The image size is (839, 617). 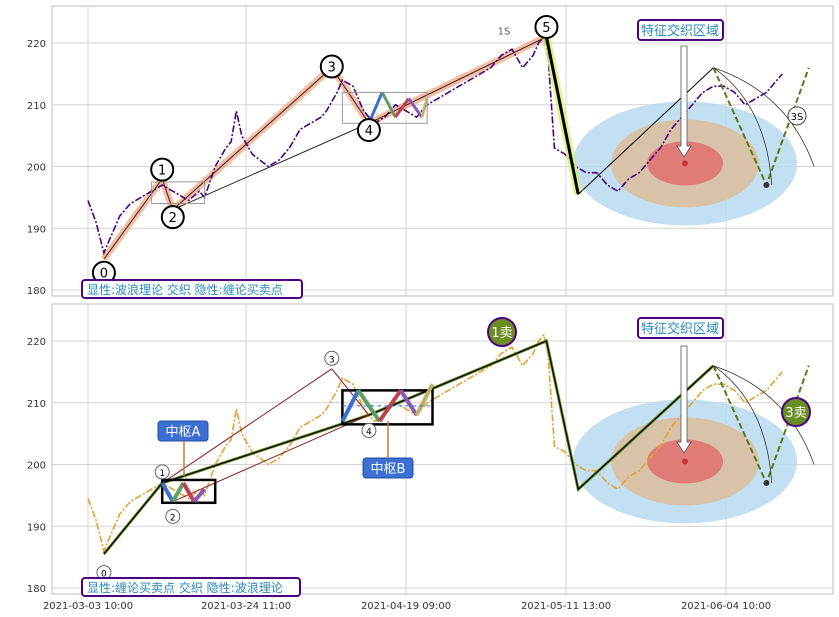 What do you see at coordinates (726, 606) in the screenshot?
I see `x-tick-label: 2021-06-04 10:00` at bounding box center [726, 606].